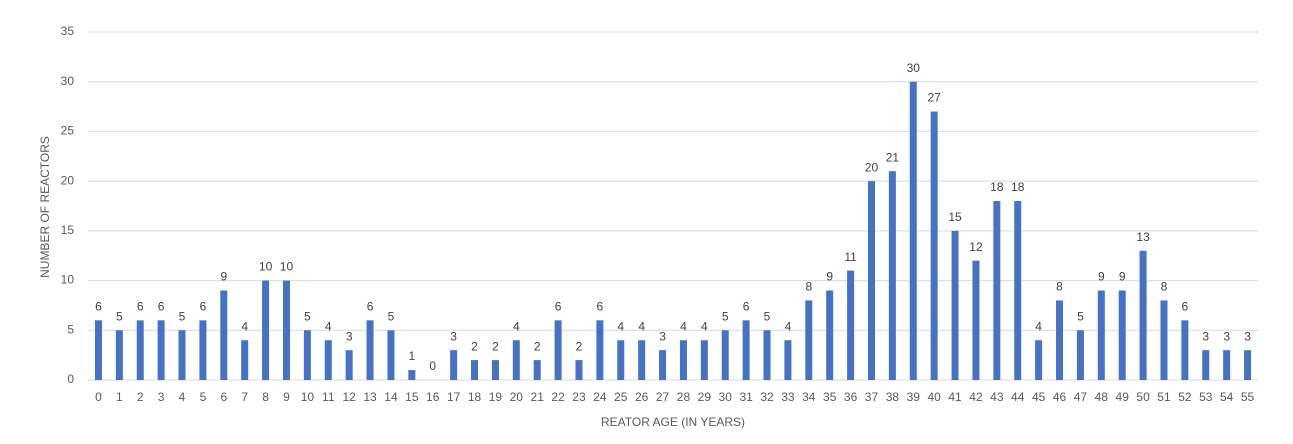 The image size is (1293, 444). I want to click on x-tick-label: 16, so click(433, 397).